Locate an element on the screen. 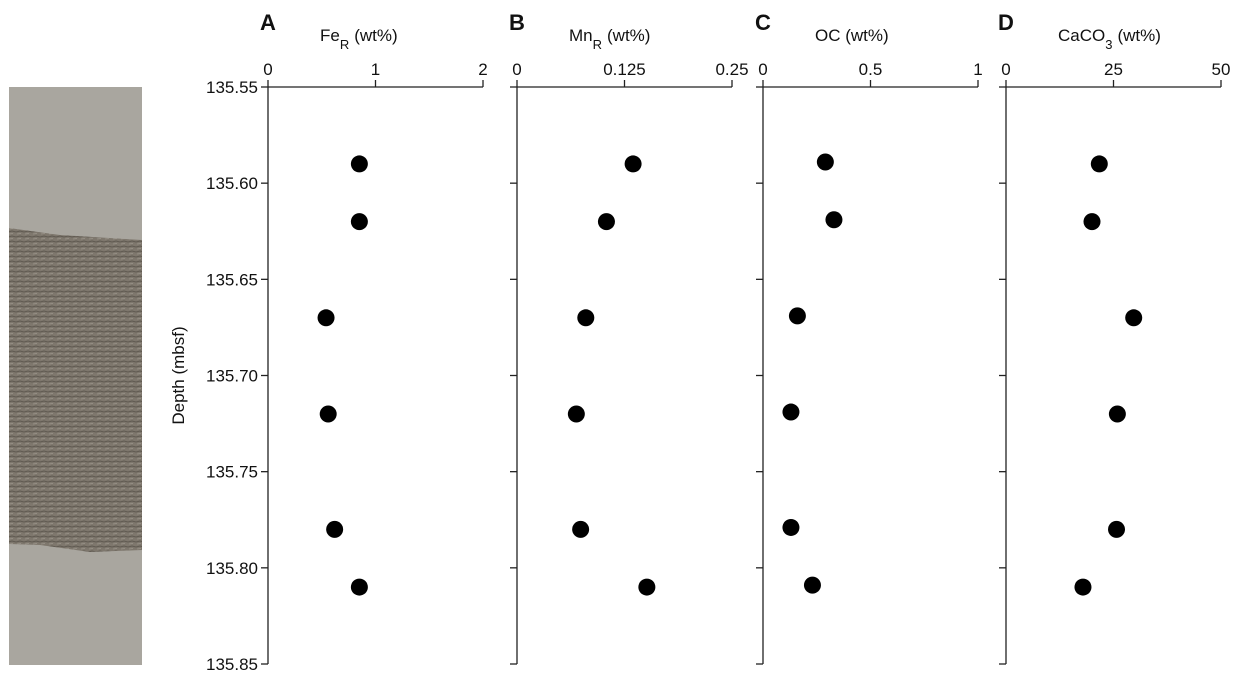 The width and height of the screenshot is (1241, 677). x-axis-label-part: Mn is located at coordinates (581, 35).